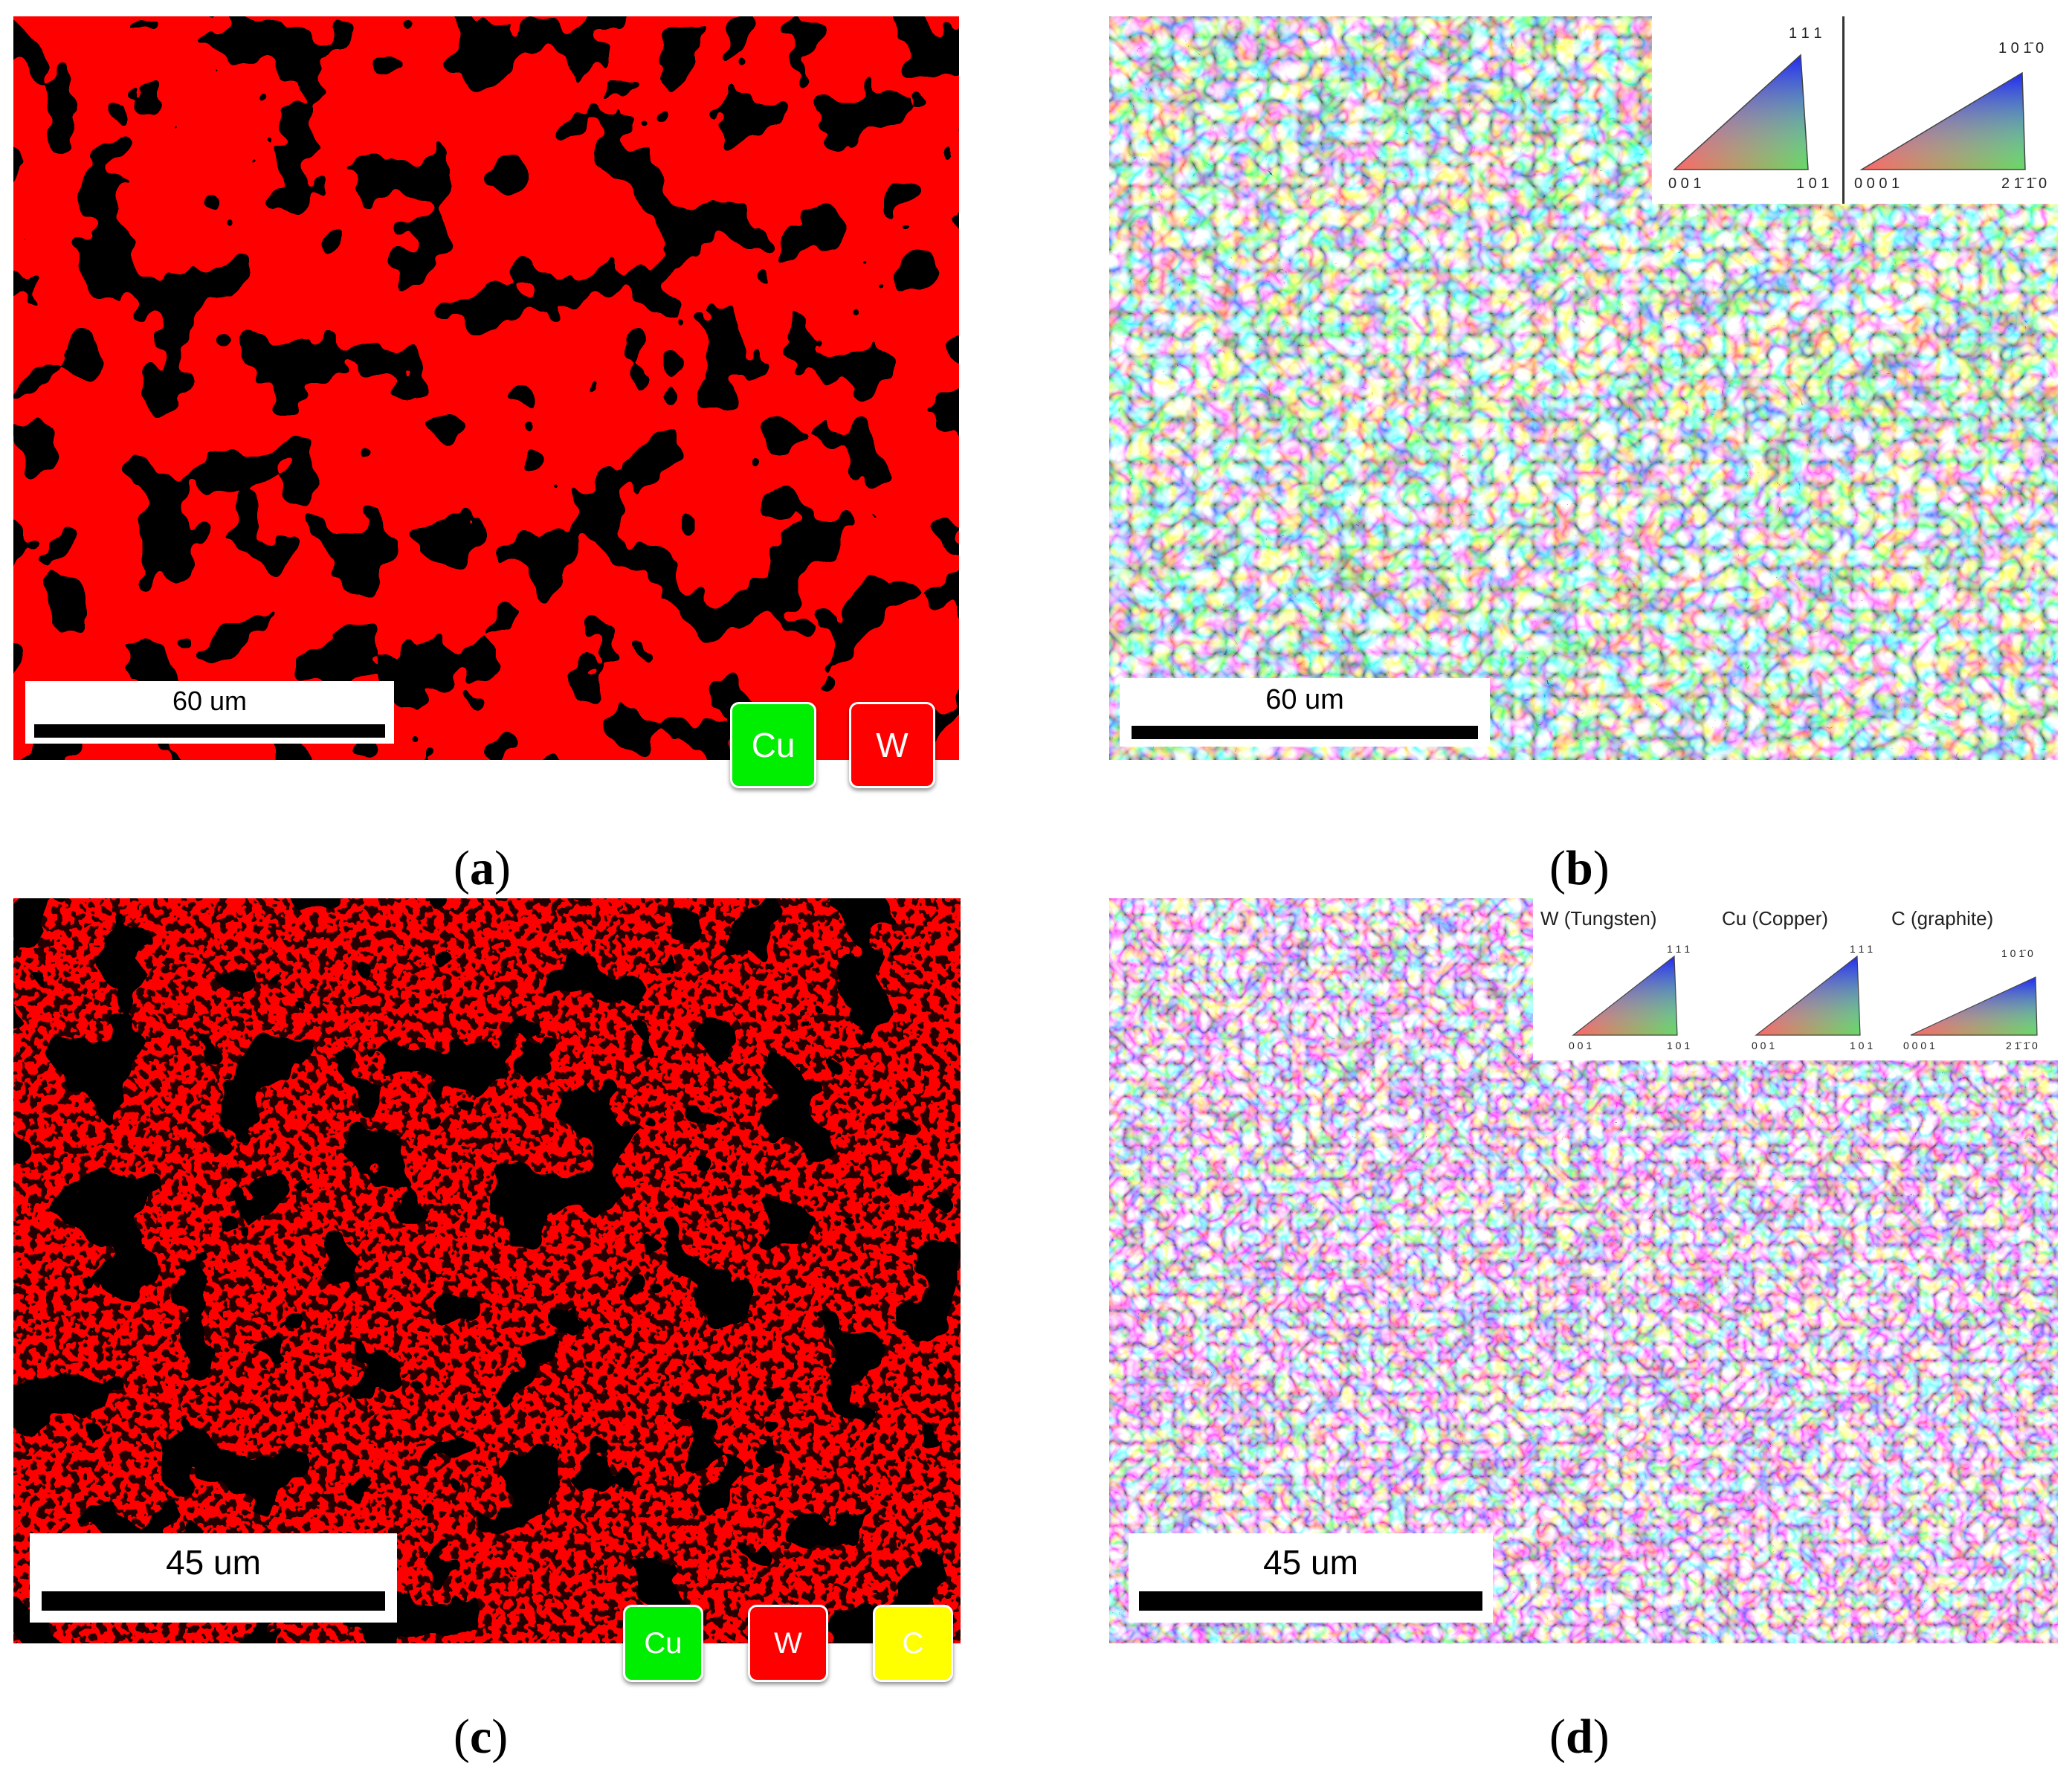  Describe the element at coordinates (1813, 183) in the screenshot. I see `ipf-b-cubic-right: 1 0 1` at that location.